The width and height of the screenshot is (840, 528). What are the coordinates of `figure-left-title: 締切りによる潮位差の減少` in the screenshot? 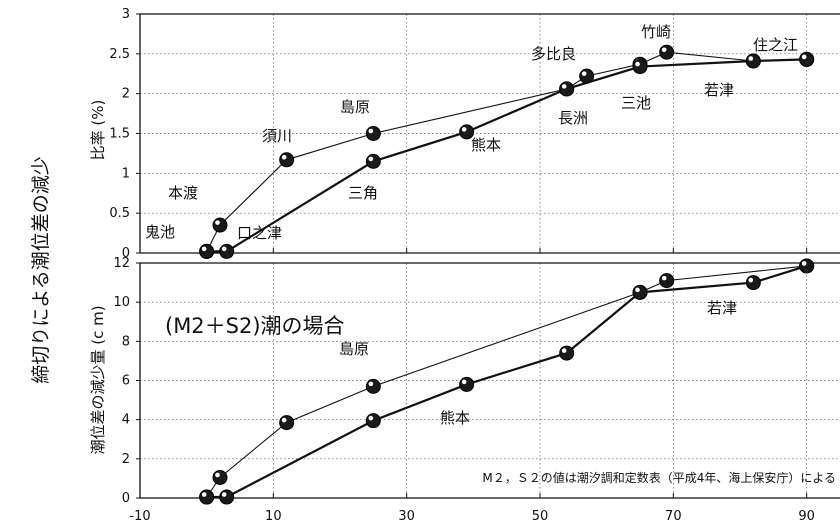 It's located at (41, 269).